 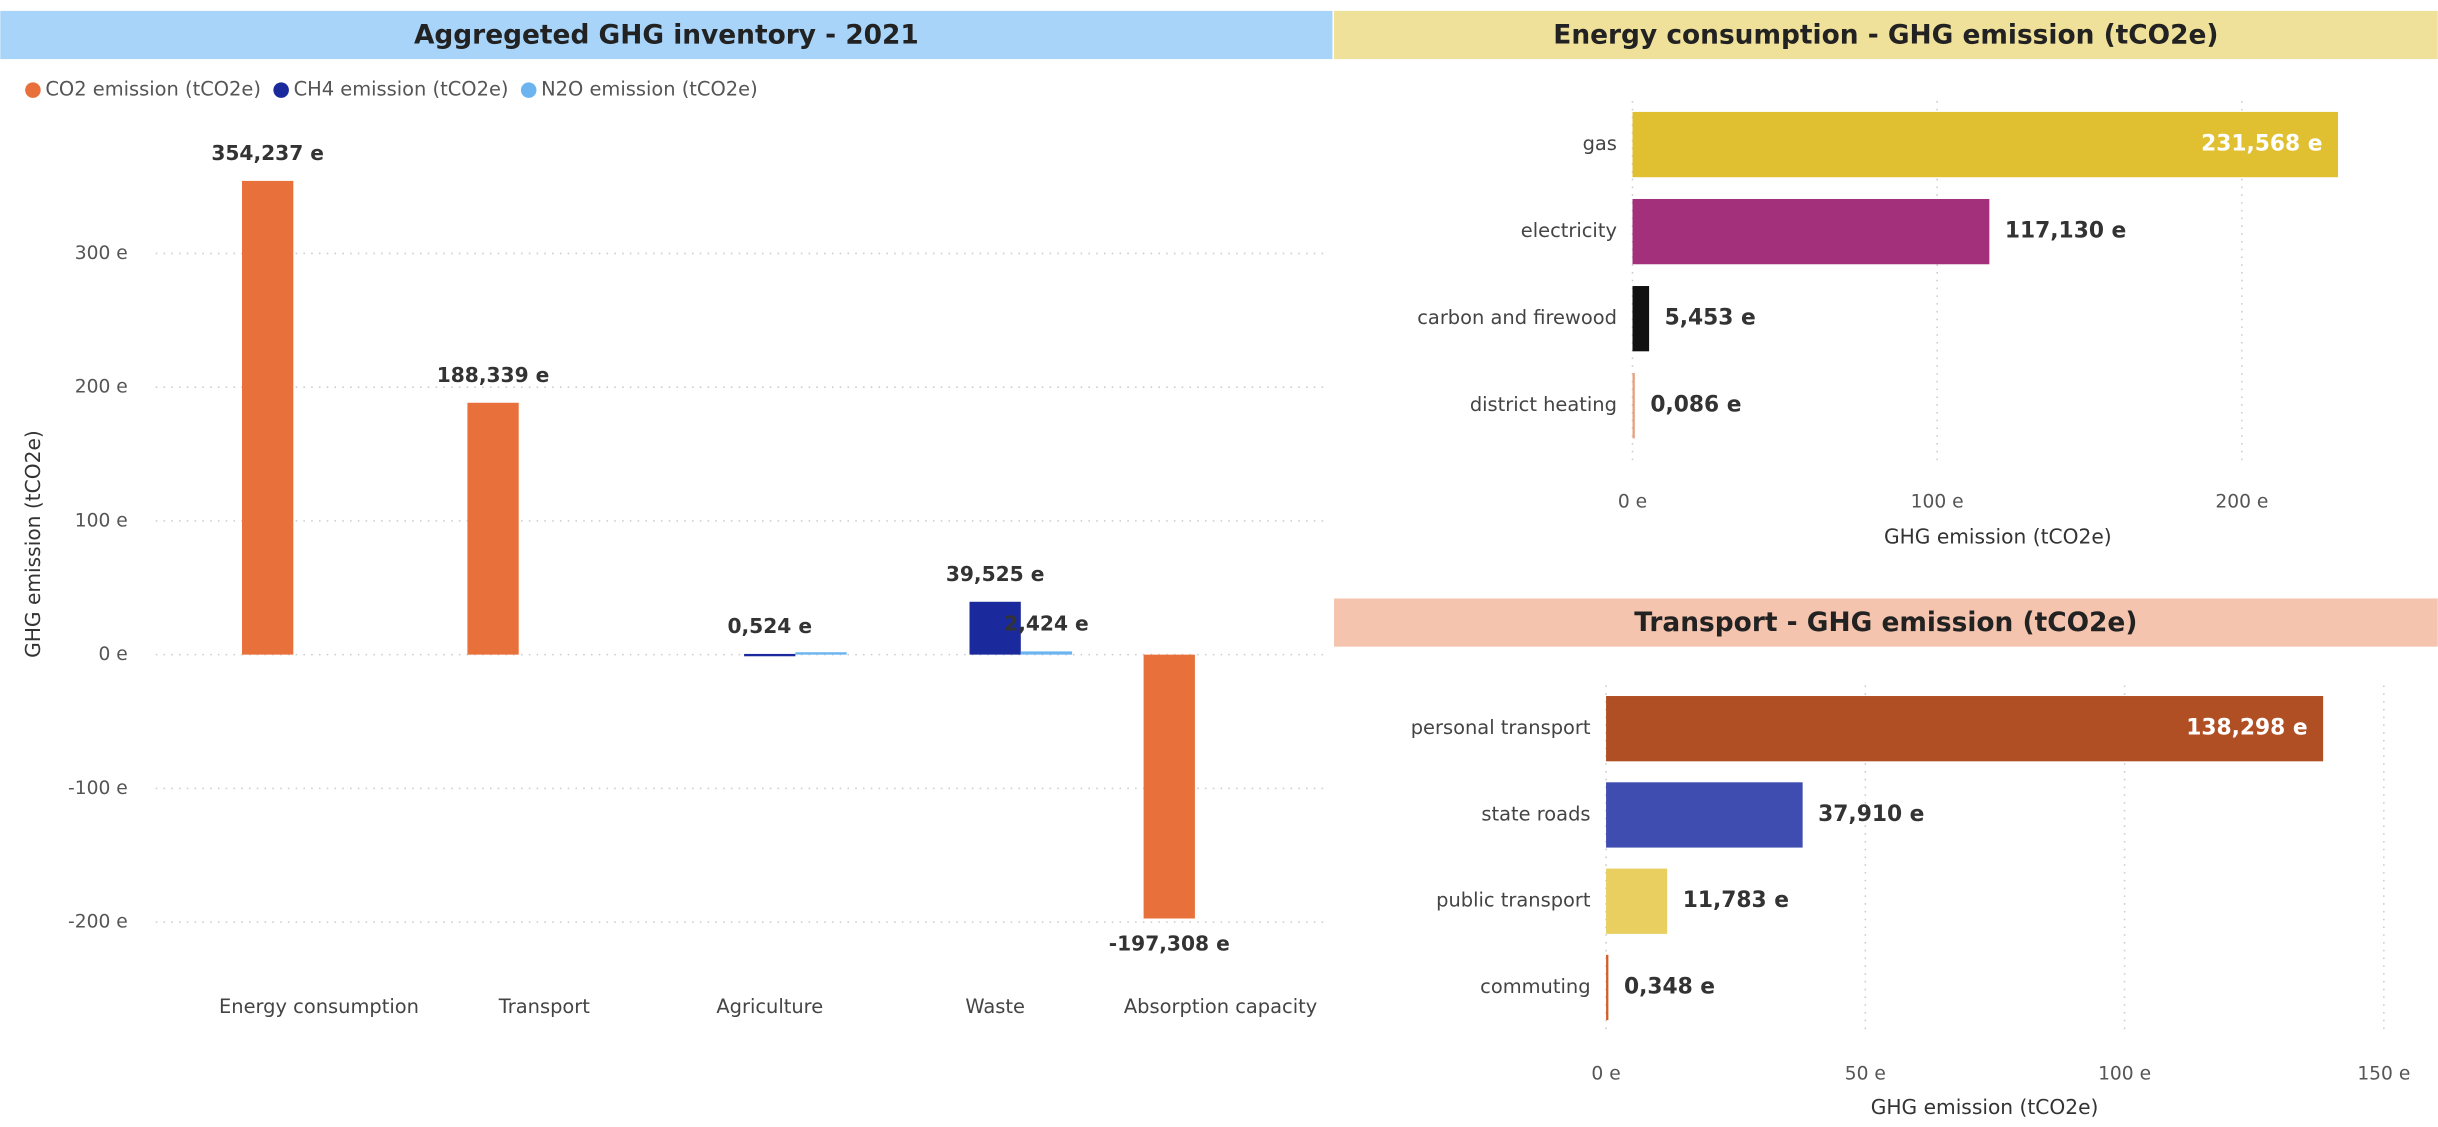 I want to click on y-tick-label: 300 e, so click(x=101, y=253).